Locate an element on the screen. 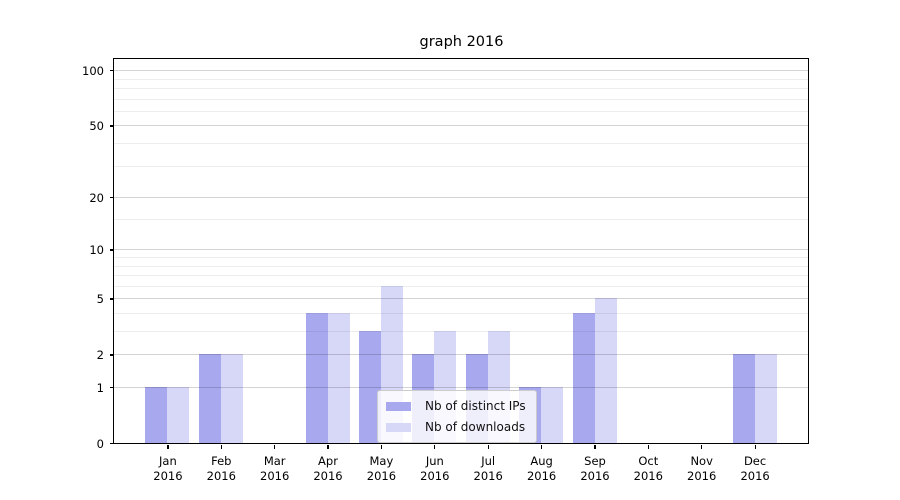 The image size is (900, 500). y-tick-label: 5 is located at coordinates (100, 298).